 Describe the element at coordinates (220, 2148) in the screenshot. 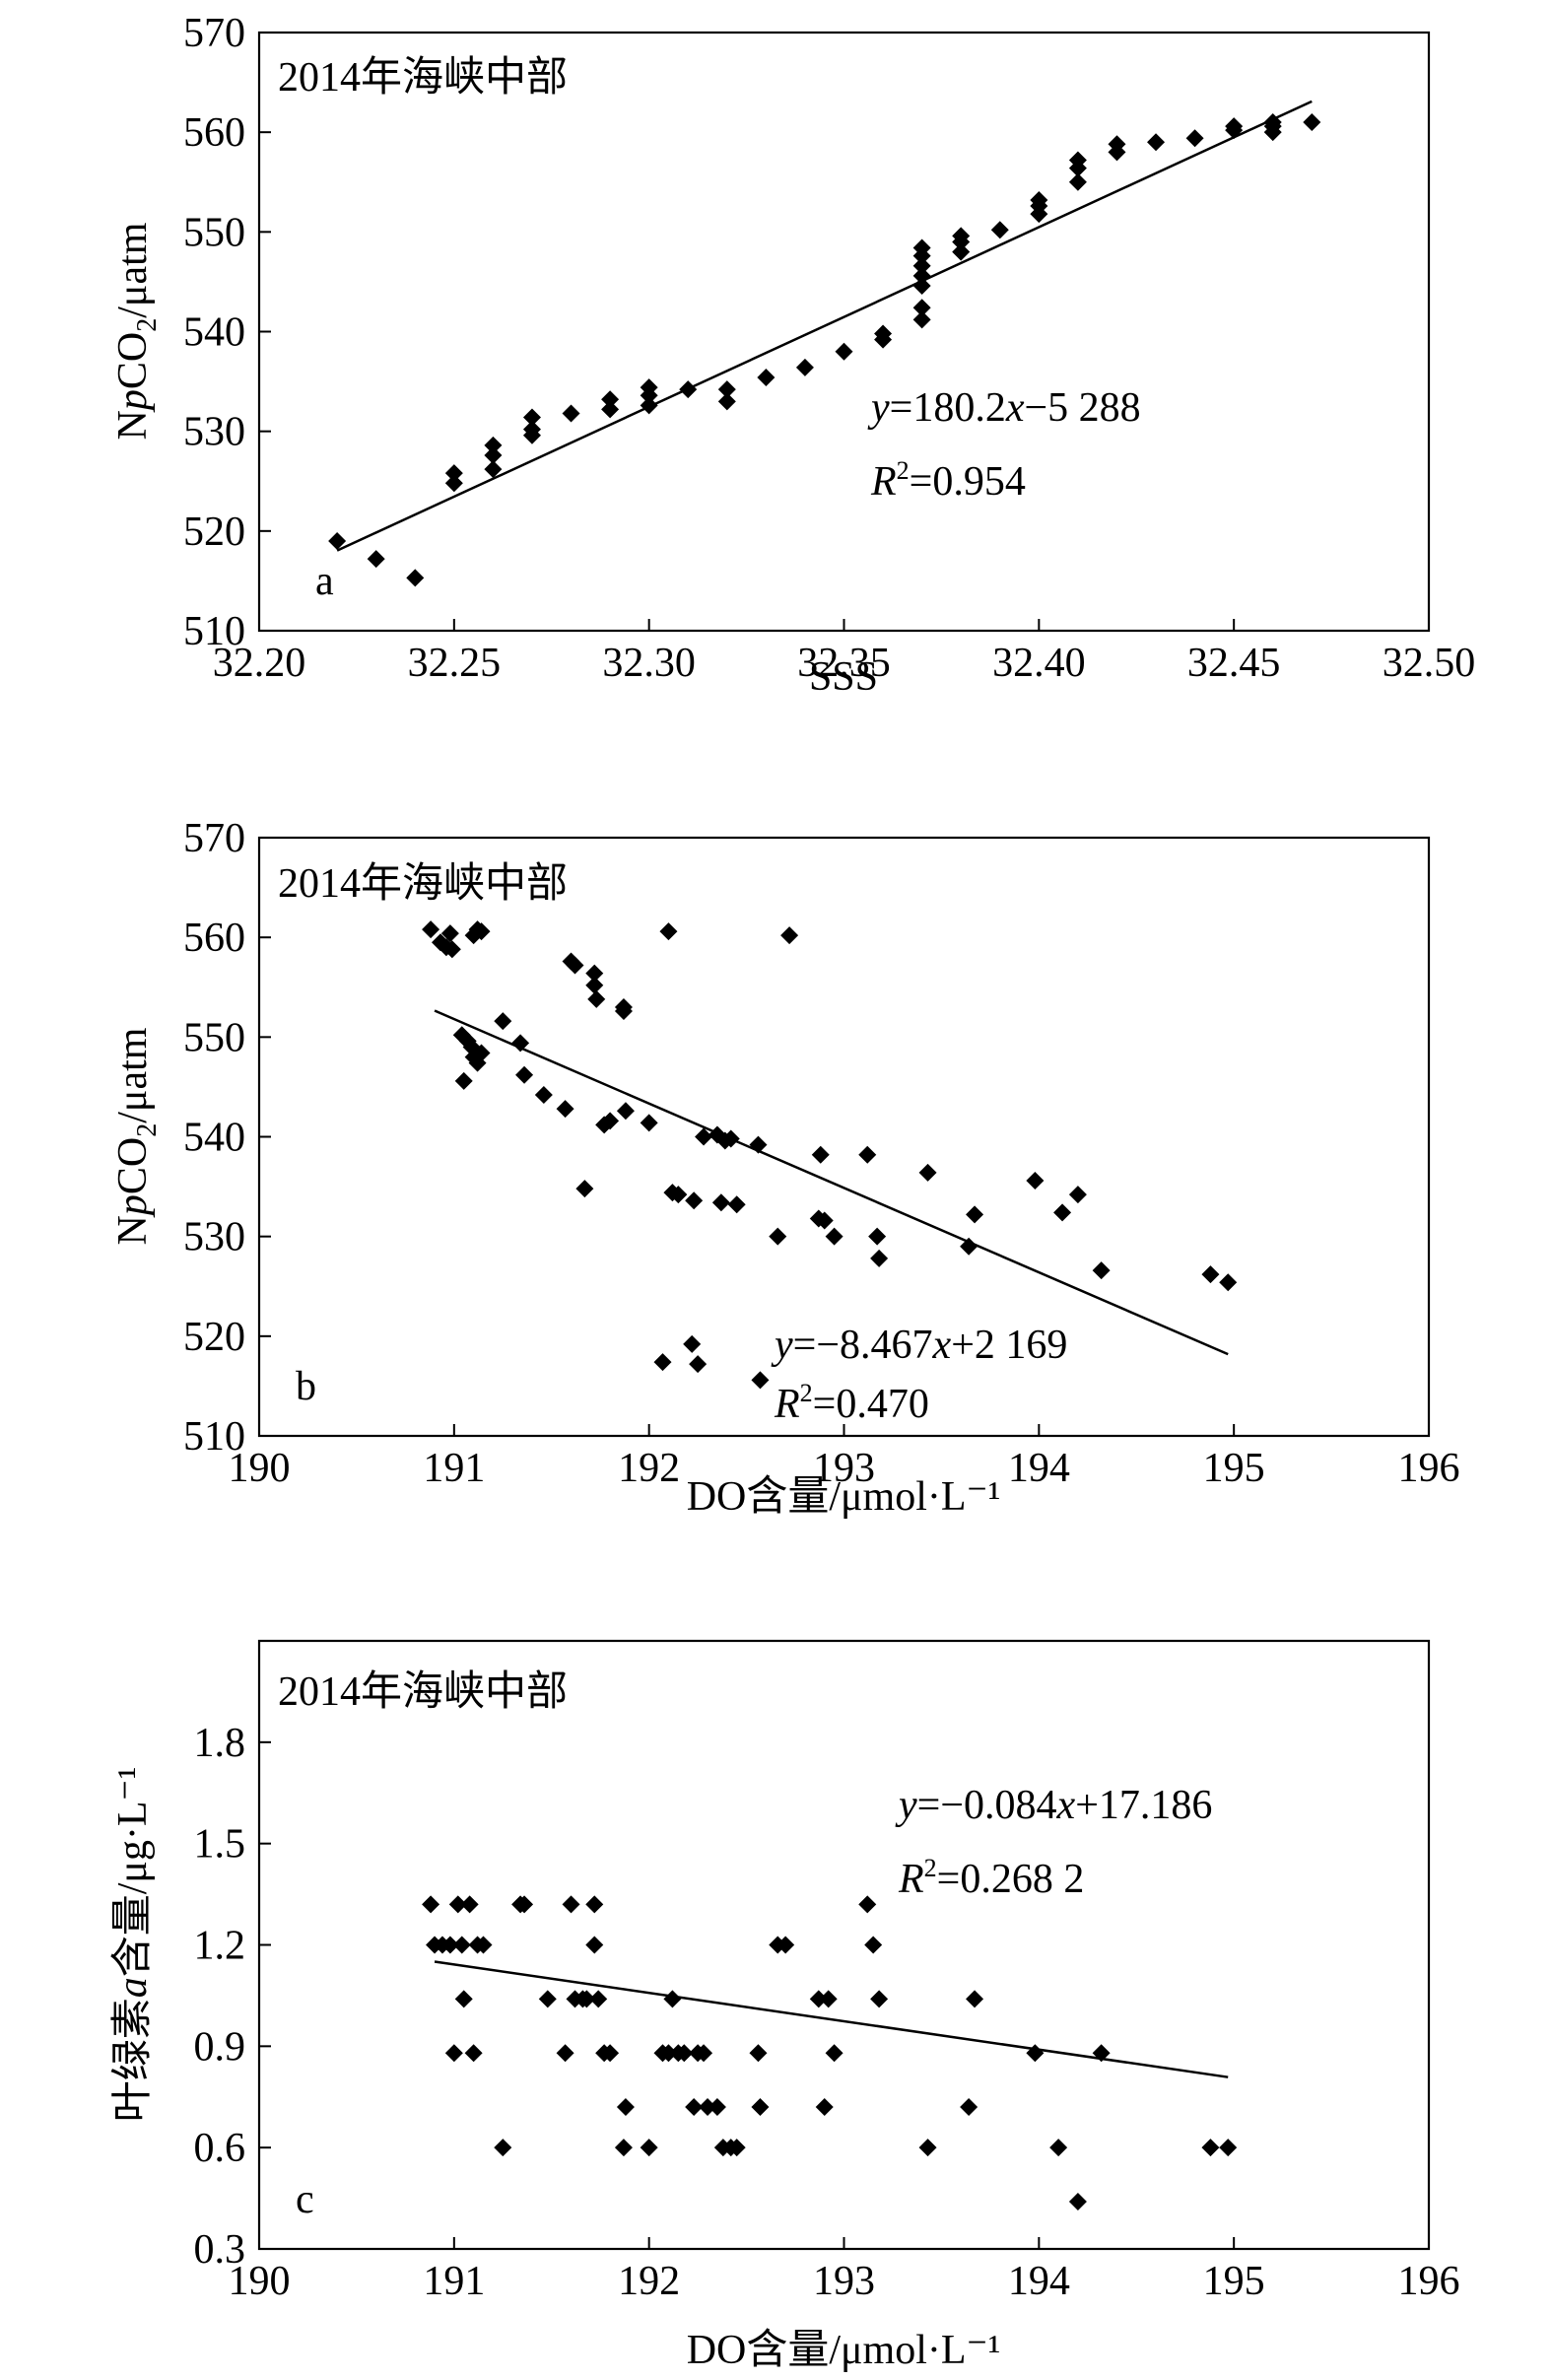

I see `y-tick-label: 0.6` at that location.